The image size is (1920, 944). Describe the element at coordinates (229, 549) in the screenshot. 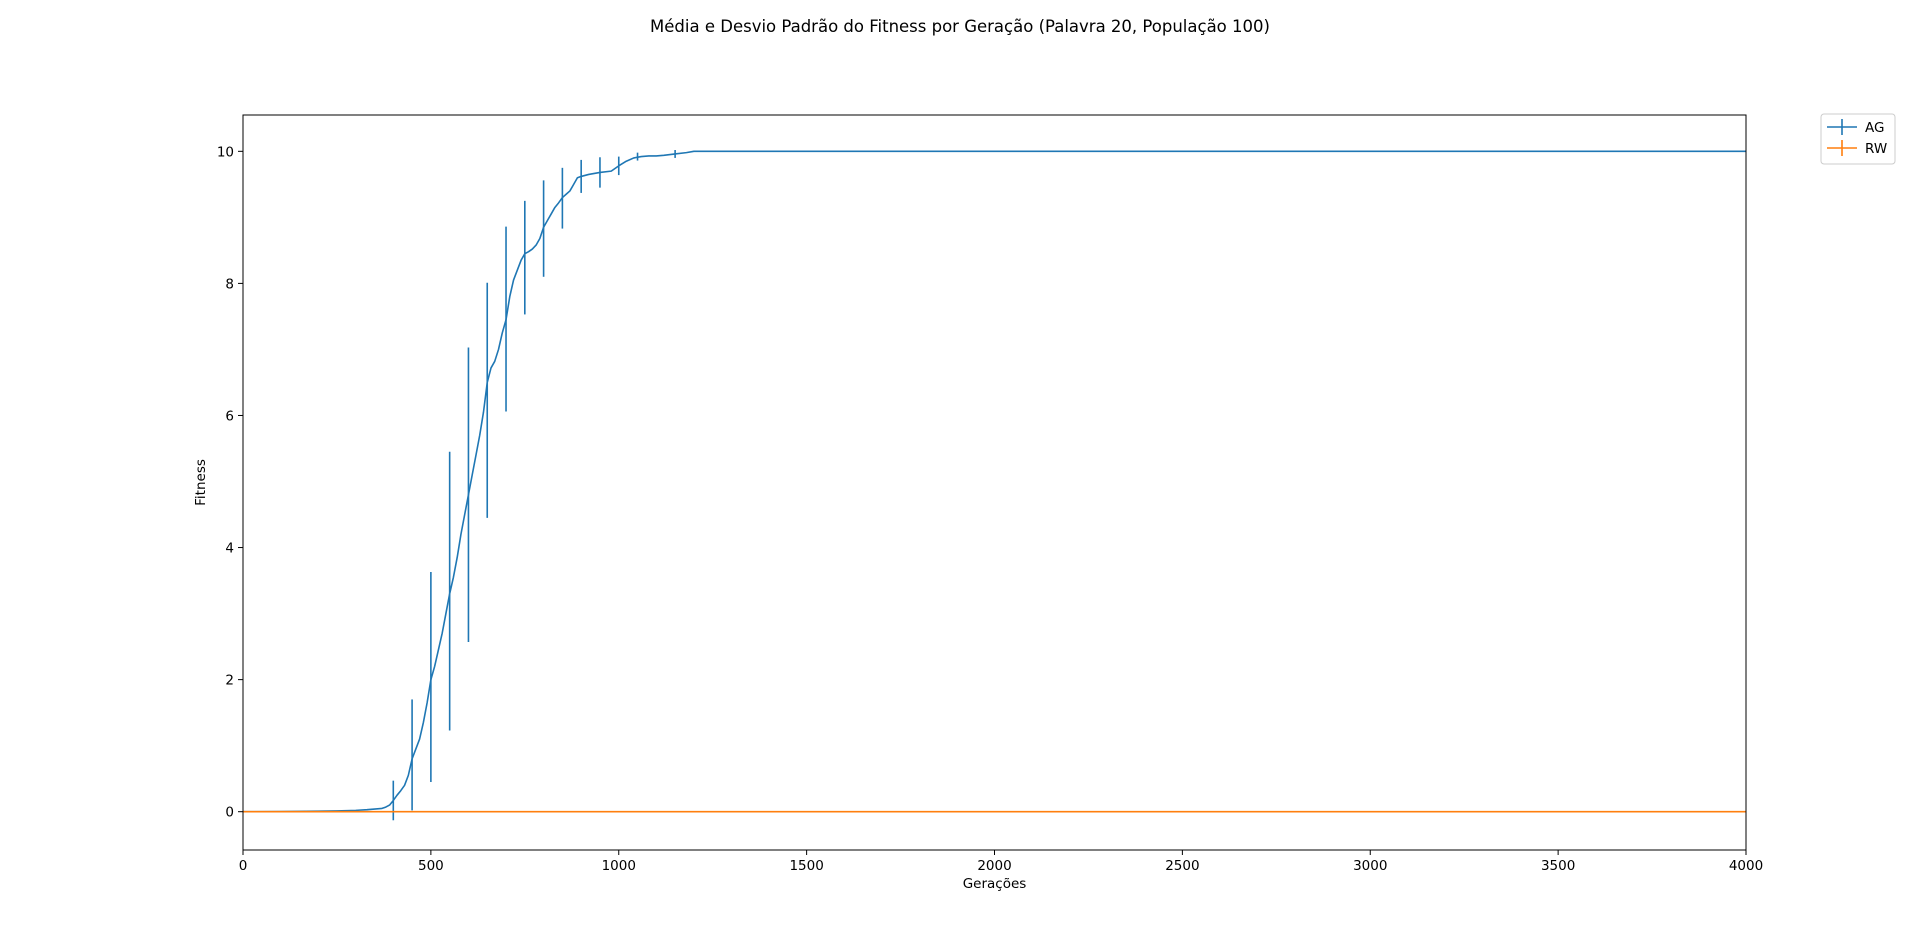

I see `y-tick-label-2: 4` at that location.